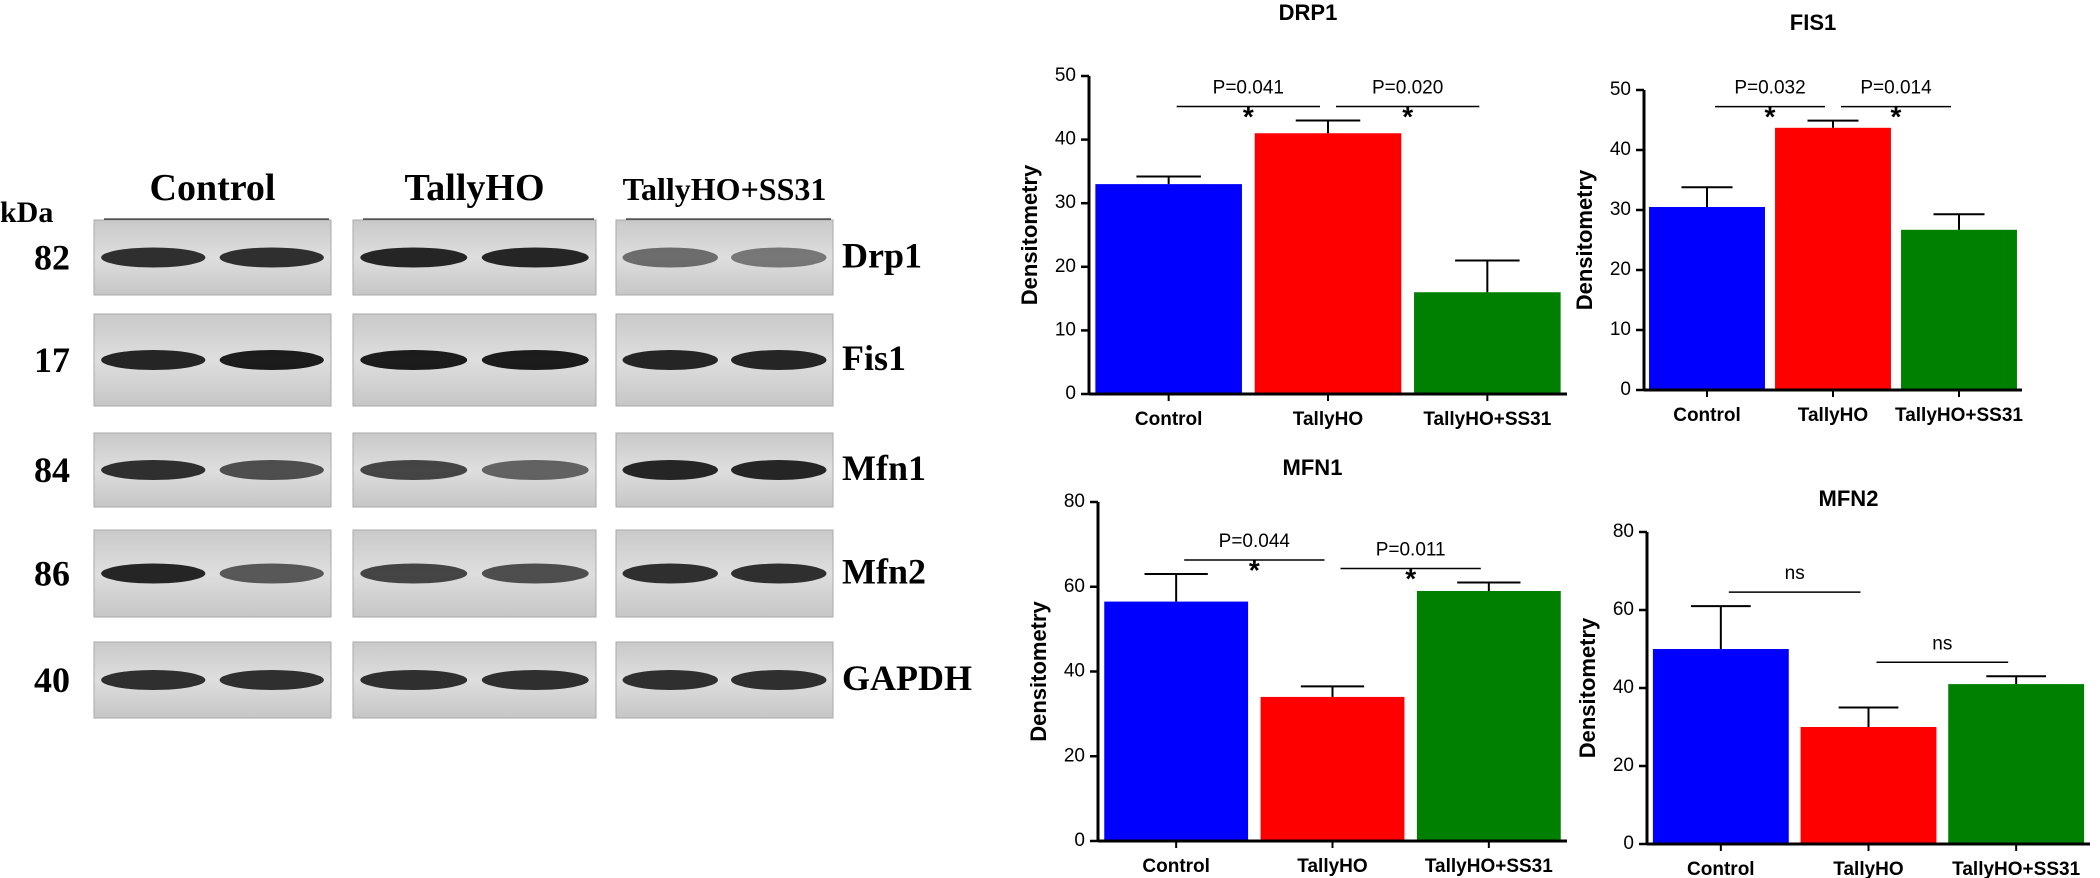 This screenshot has height=878, width=2100. What do you see at coordinates (1620, 329) in the screenshot?
I see `y-tick-label: 10` at bounding box center [1620, 329].